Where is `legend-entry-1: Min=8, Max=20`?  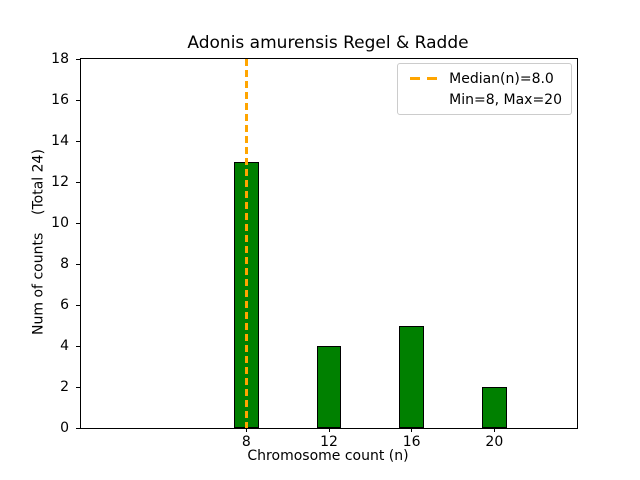
legend-entry-1: Min=8, Max=20 is located at coordinates (484, 99).